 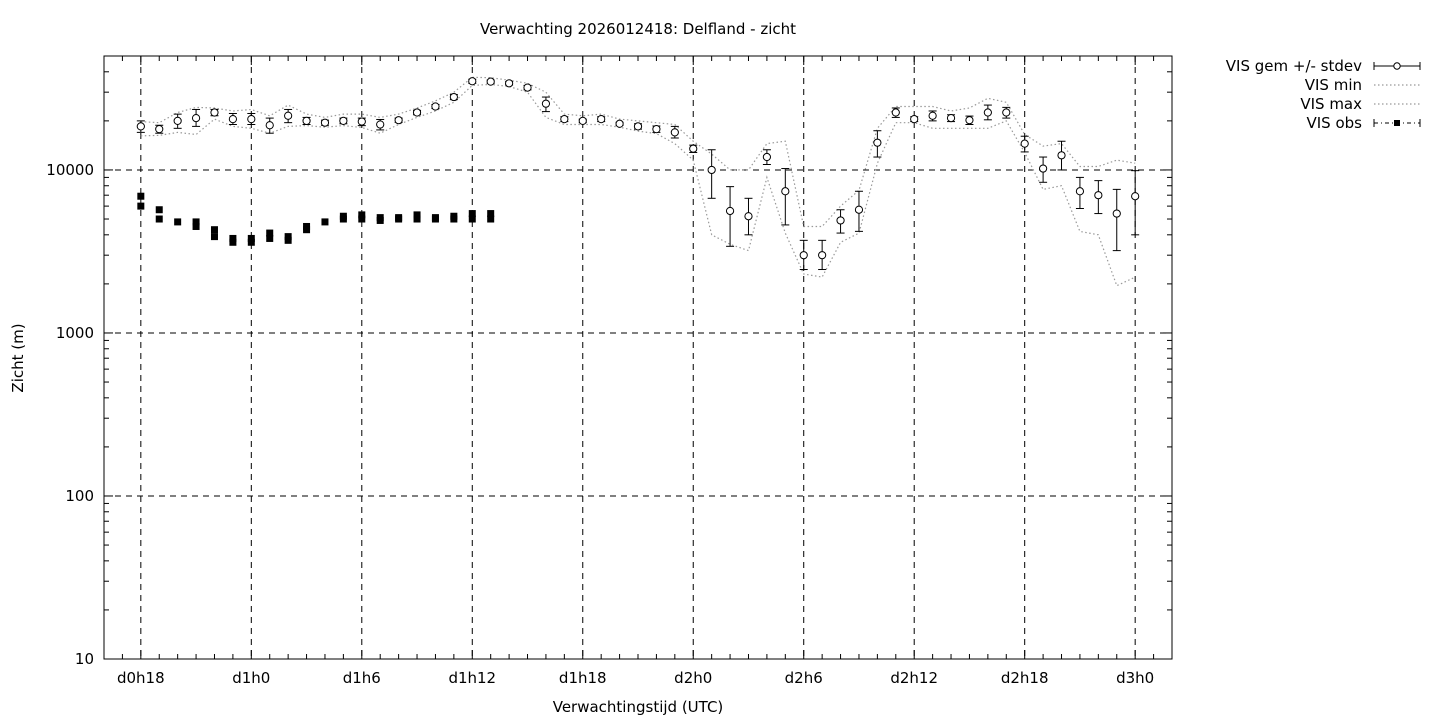 I want to click on legend-label: VIS max, so click(x=1331, y=104).